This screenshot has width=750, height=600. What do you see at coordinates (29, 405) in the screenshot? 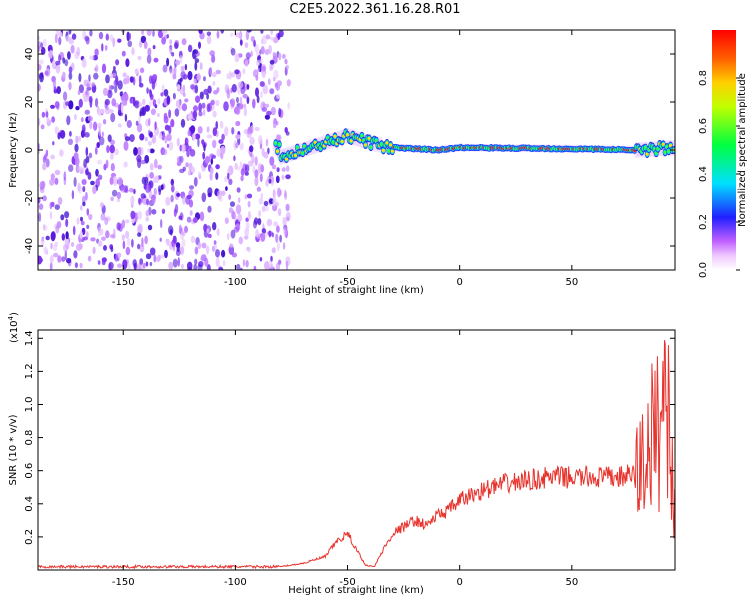
I see `y-tick-label: 1.0` at bounding box center [29, 405].